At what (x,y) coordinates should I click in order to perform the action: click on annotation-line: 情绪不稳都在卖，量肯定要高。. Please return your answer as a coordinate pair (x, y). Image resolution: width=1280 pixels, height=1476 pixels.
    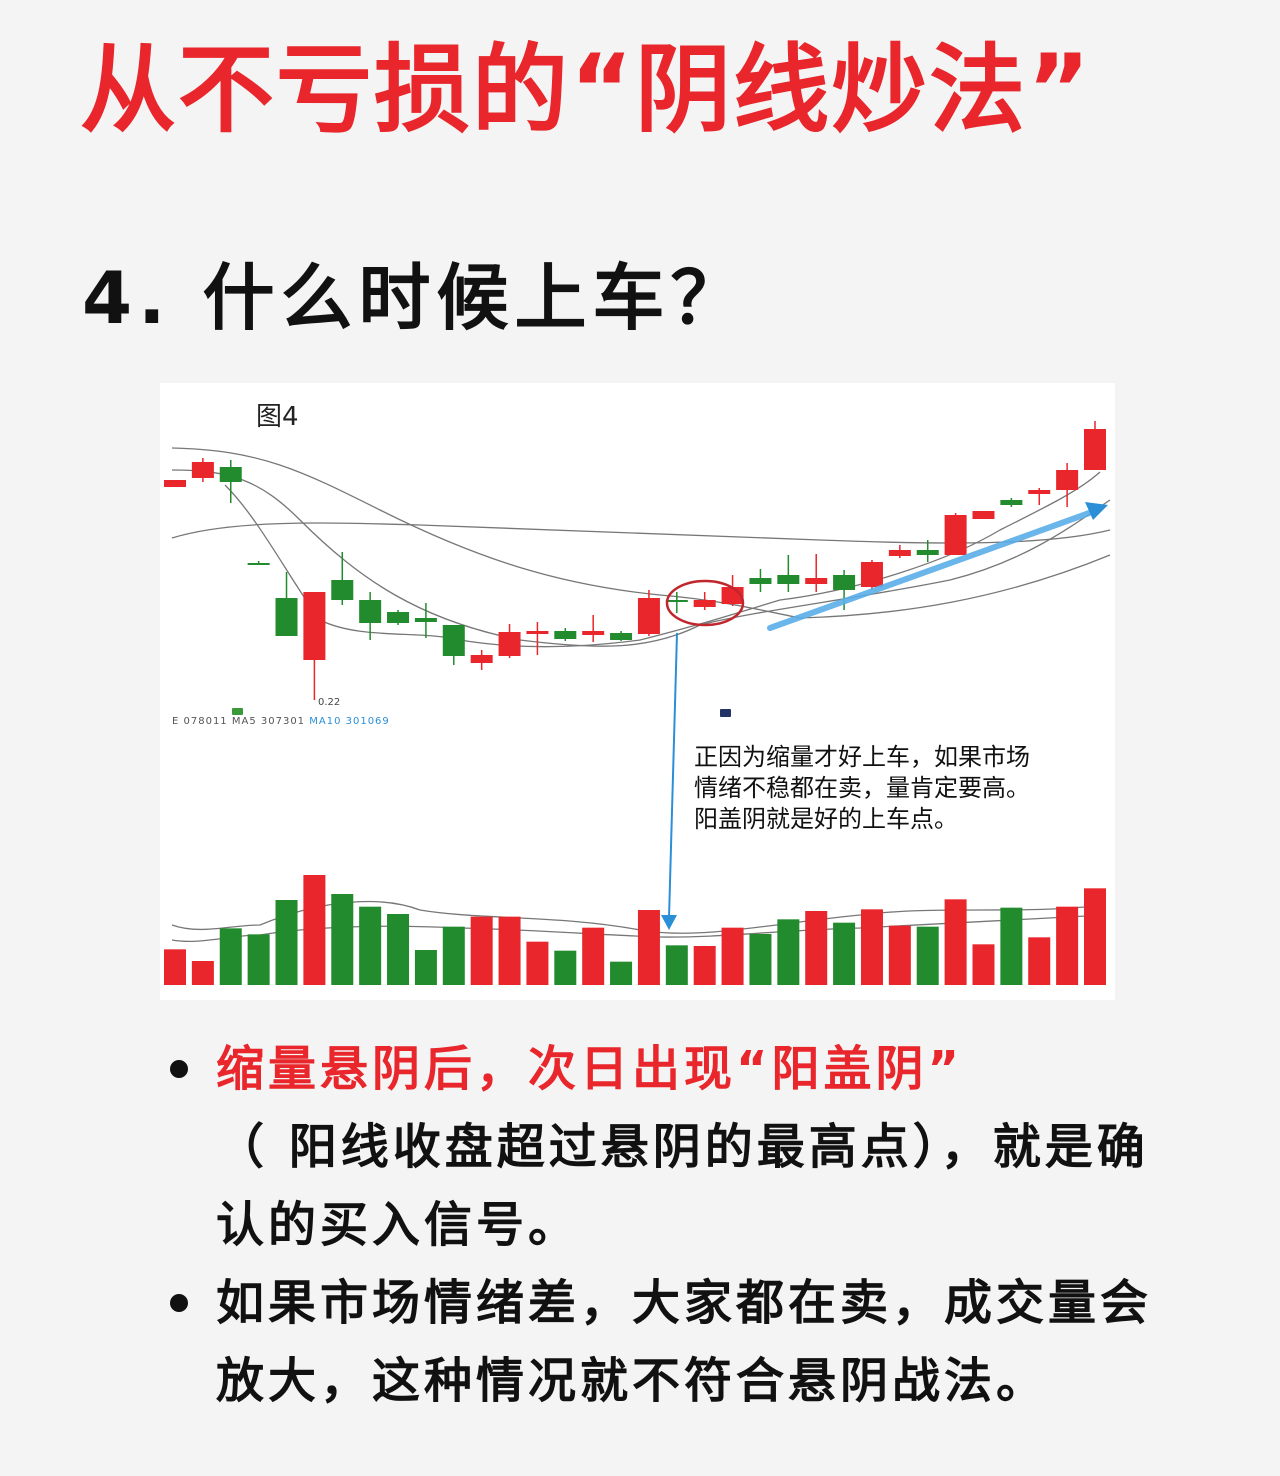
    Looking at the image, I should click on (862, 788).